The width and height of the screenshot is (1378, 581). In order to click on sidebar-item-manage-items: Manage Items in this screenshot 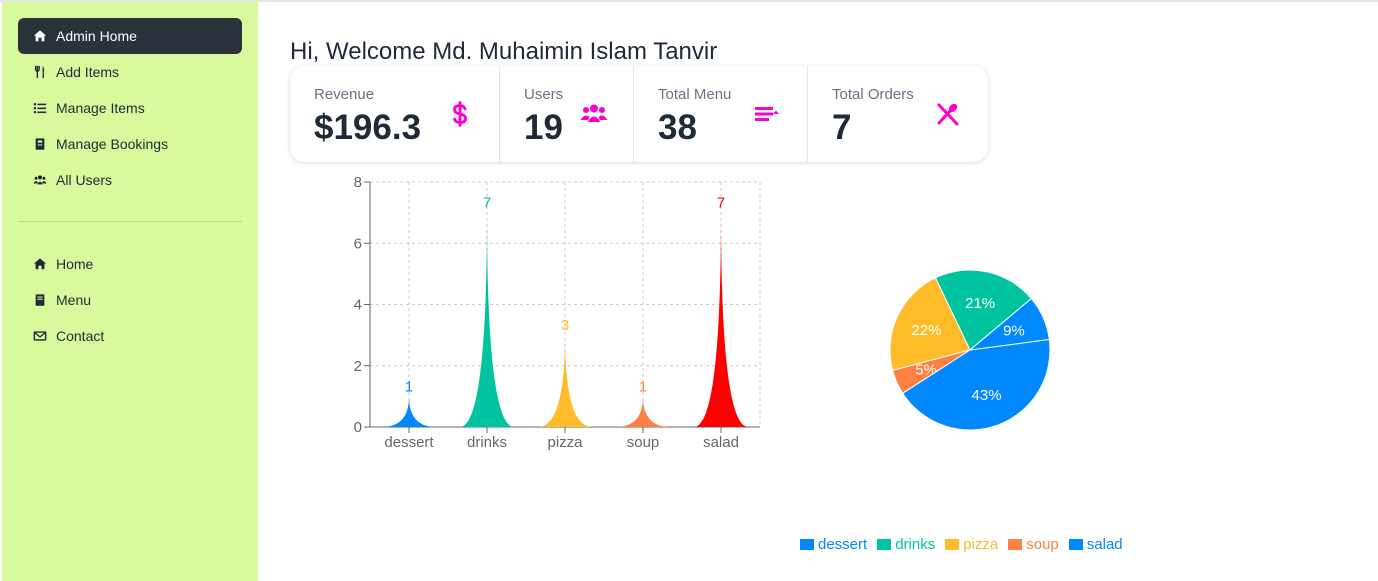, I will do `click(130, 108)`.